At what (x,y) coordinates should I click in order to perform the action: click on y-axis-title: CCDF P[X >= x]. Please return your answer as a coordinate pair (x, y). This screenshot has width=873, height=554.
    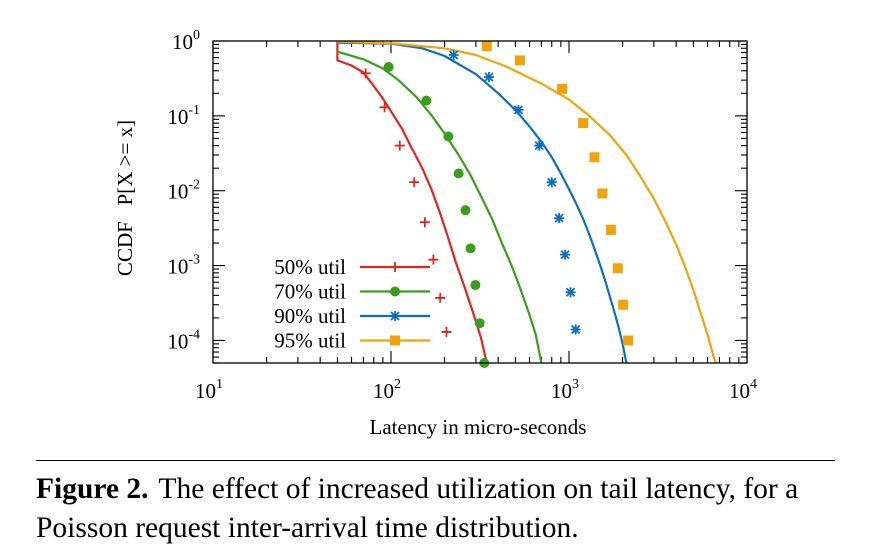
    Looking at the image, I should click on (125, 198).